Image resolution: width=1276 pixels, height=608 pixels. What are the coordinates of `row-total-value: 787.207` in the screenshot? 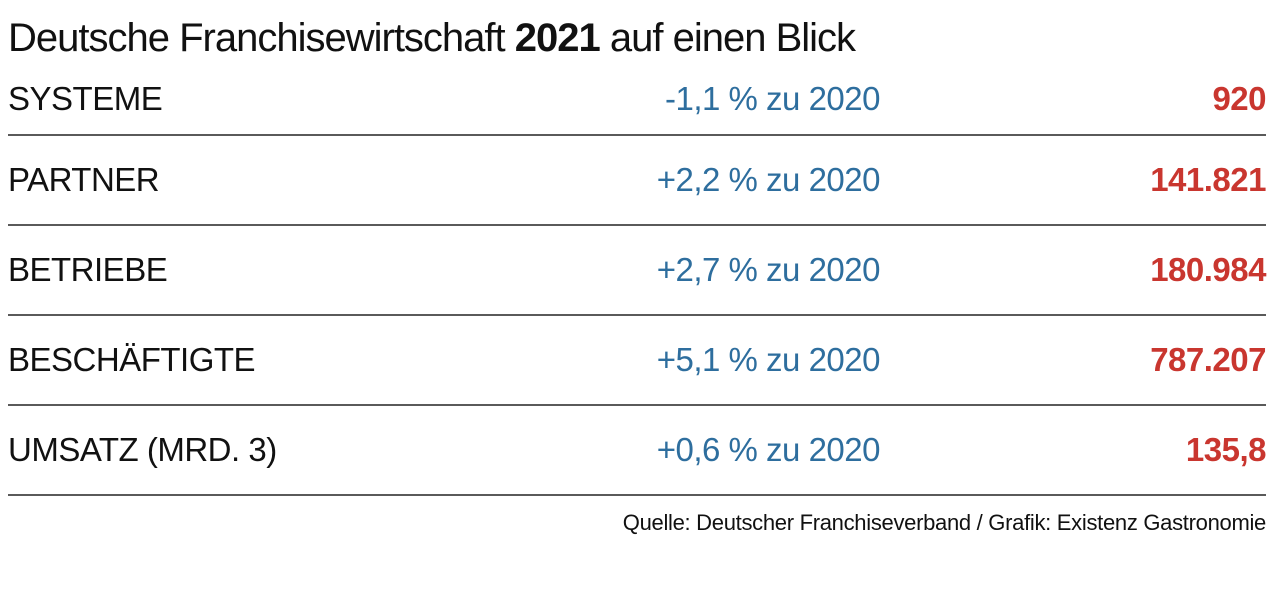 It's located at (1208, 359).